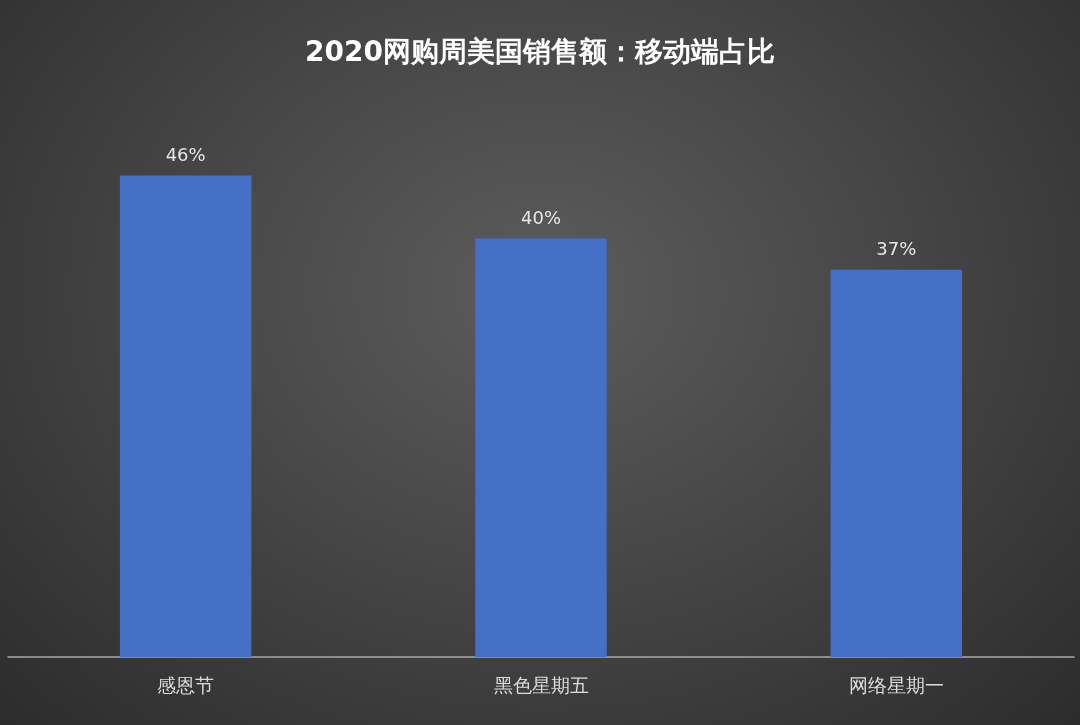  What do you see at coordinates (186, 684) in the screenshot?
I see `x-tick-label: 感恩节` at bounding box center [186, 684].